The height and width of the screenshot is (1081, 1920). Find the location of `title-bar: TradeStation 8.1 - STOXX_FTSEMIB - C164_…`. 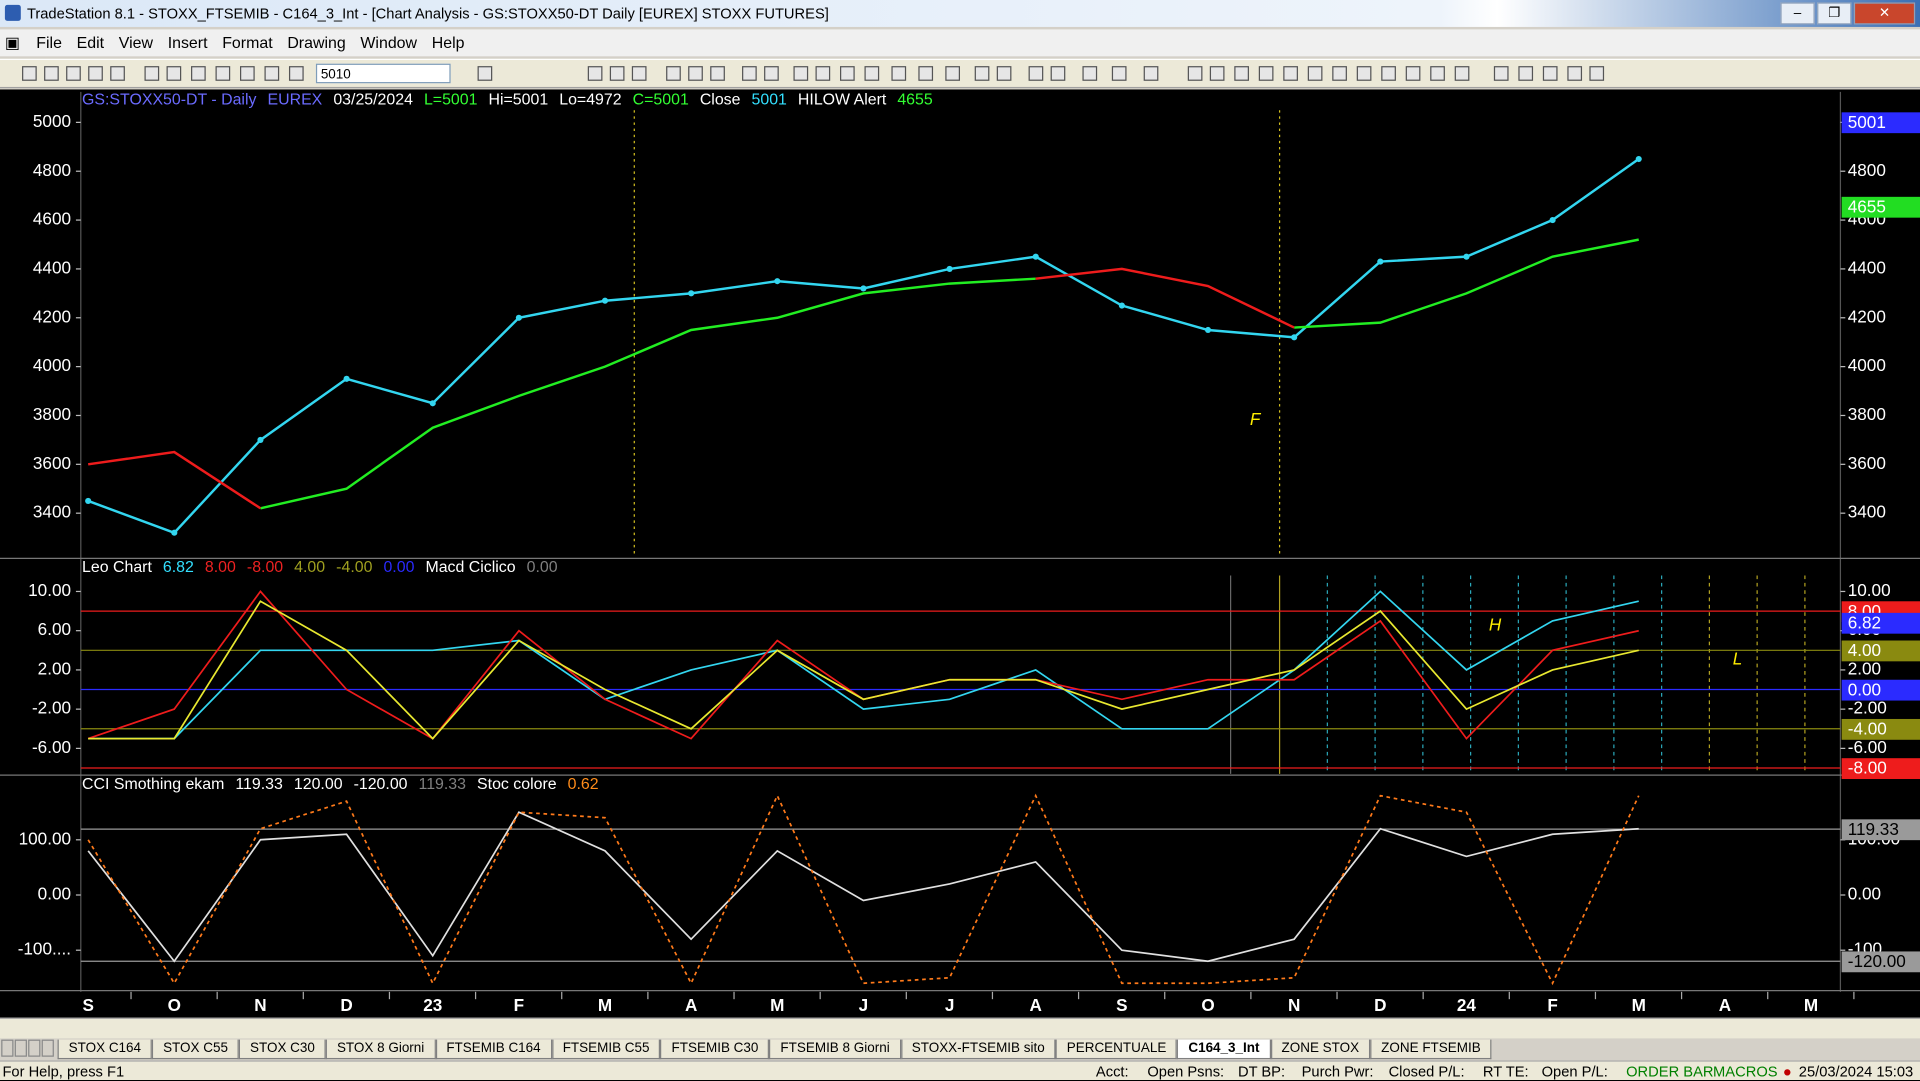

title-bar: TradeStation 8.1 - STOXX_FTSEMIB - C164_… is located at coordinates (960, 13).